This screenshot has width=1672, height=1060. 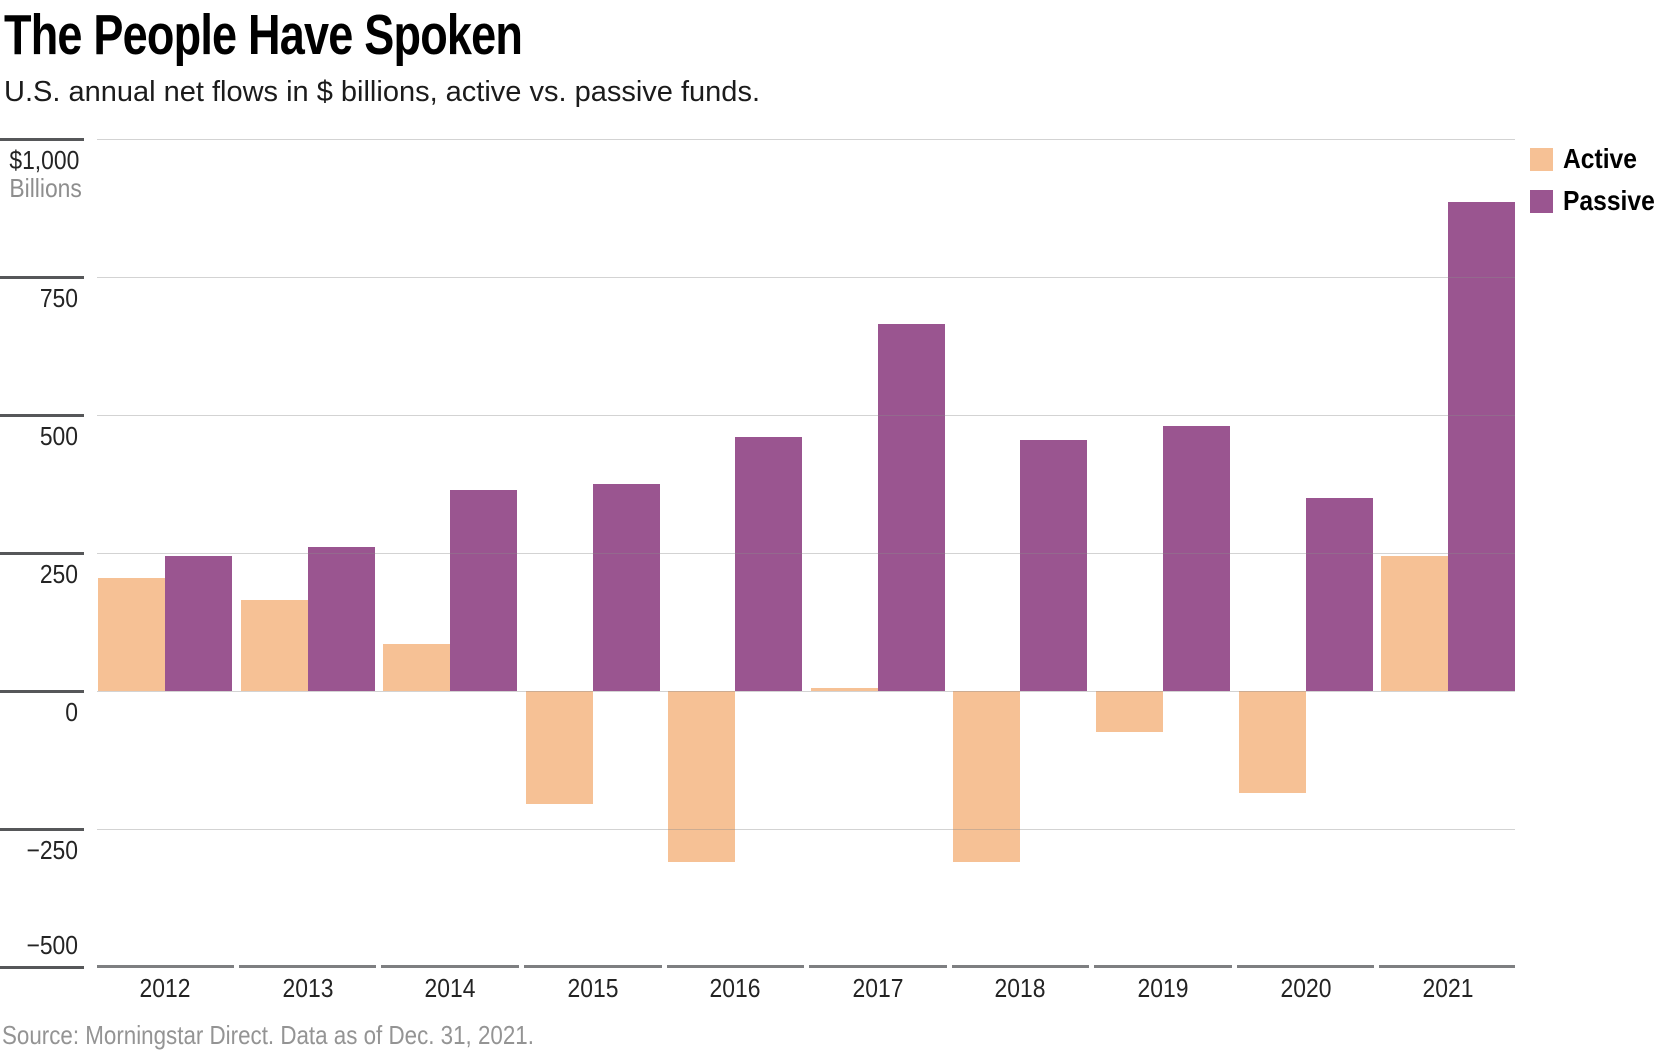 What do you see at coordinates (1339, 594) in the screenshot?
I see `bar-passive-2020` at bounding box center [1339, 594].